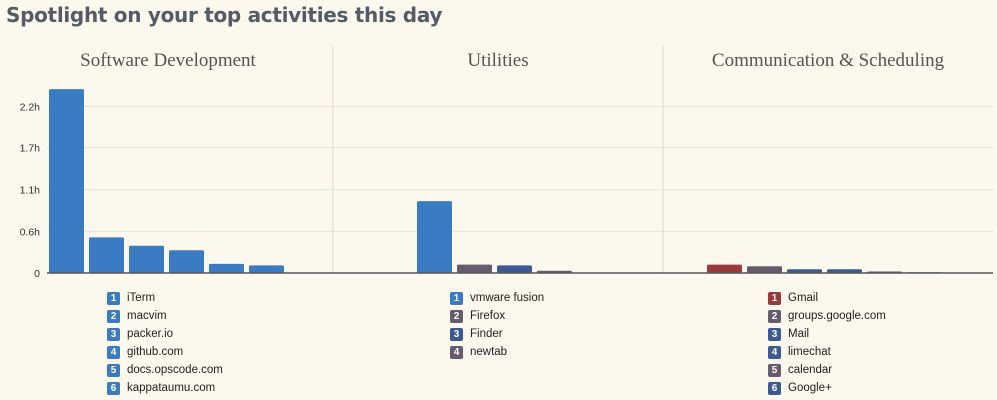 Image resolution: width=997 pixels, height=400 pixels. I want to click on bar-macvim, so click(106, 255).